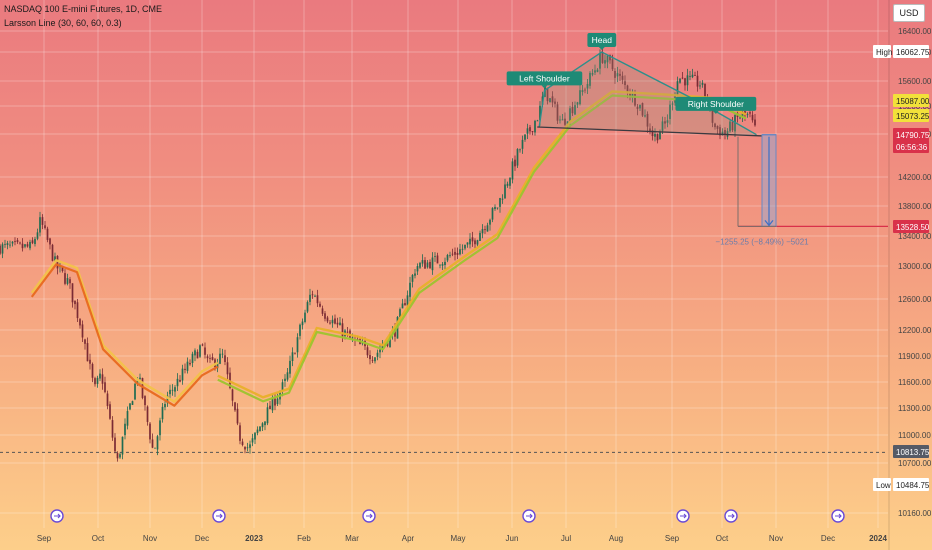  What do you see at coordinates (901, 51) in the screenshot?
I see `price-label: 16062.75 High` at bounding box center [901, 51].